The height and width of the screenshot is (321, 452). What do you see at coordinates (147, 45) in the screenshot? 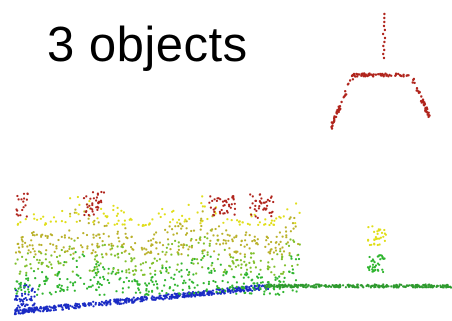
I see `slide-title: 3 objects` at bounding box center [147, 45].